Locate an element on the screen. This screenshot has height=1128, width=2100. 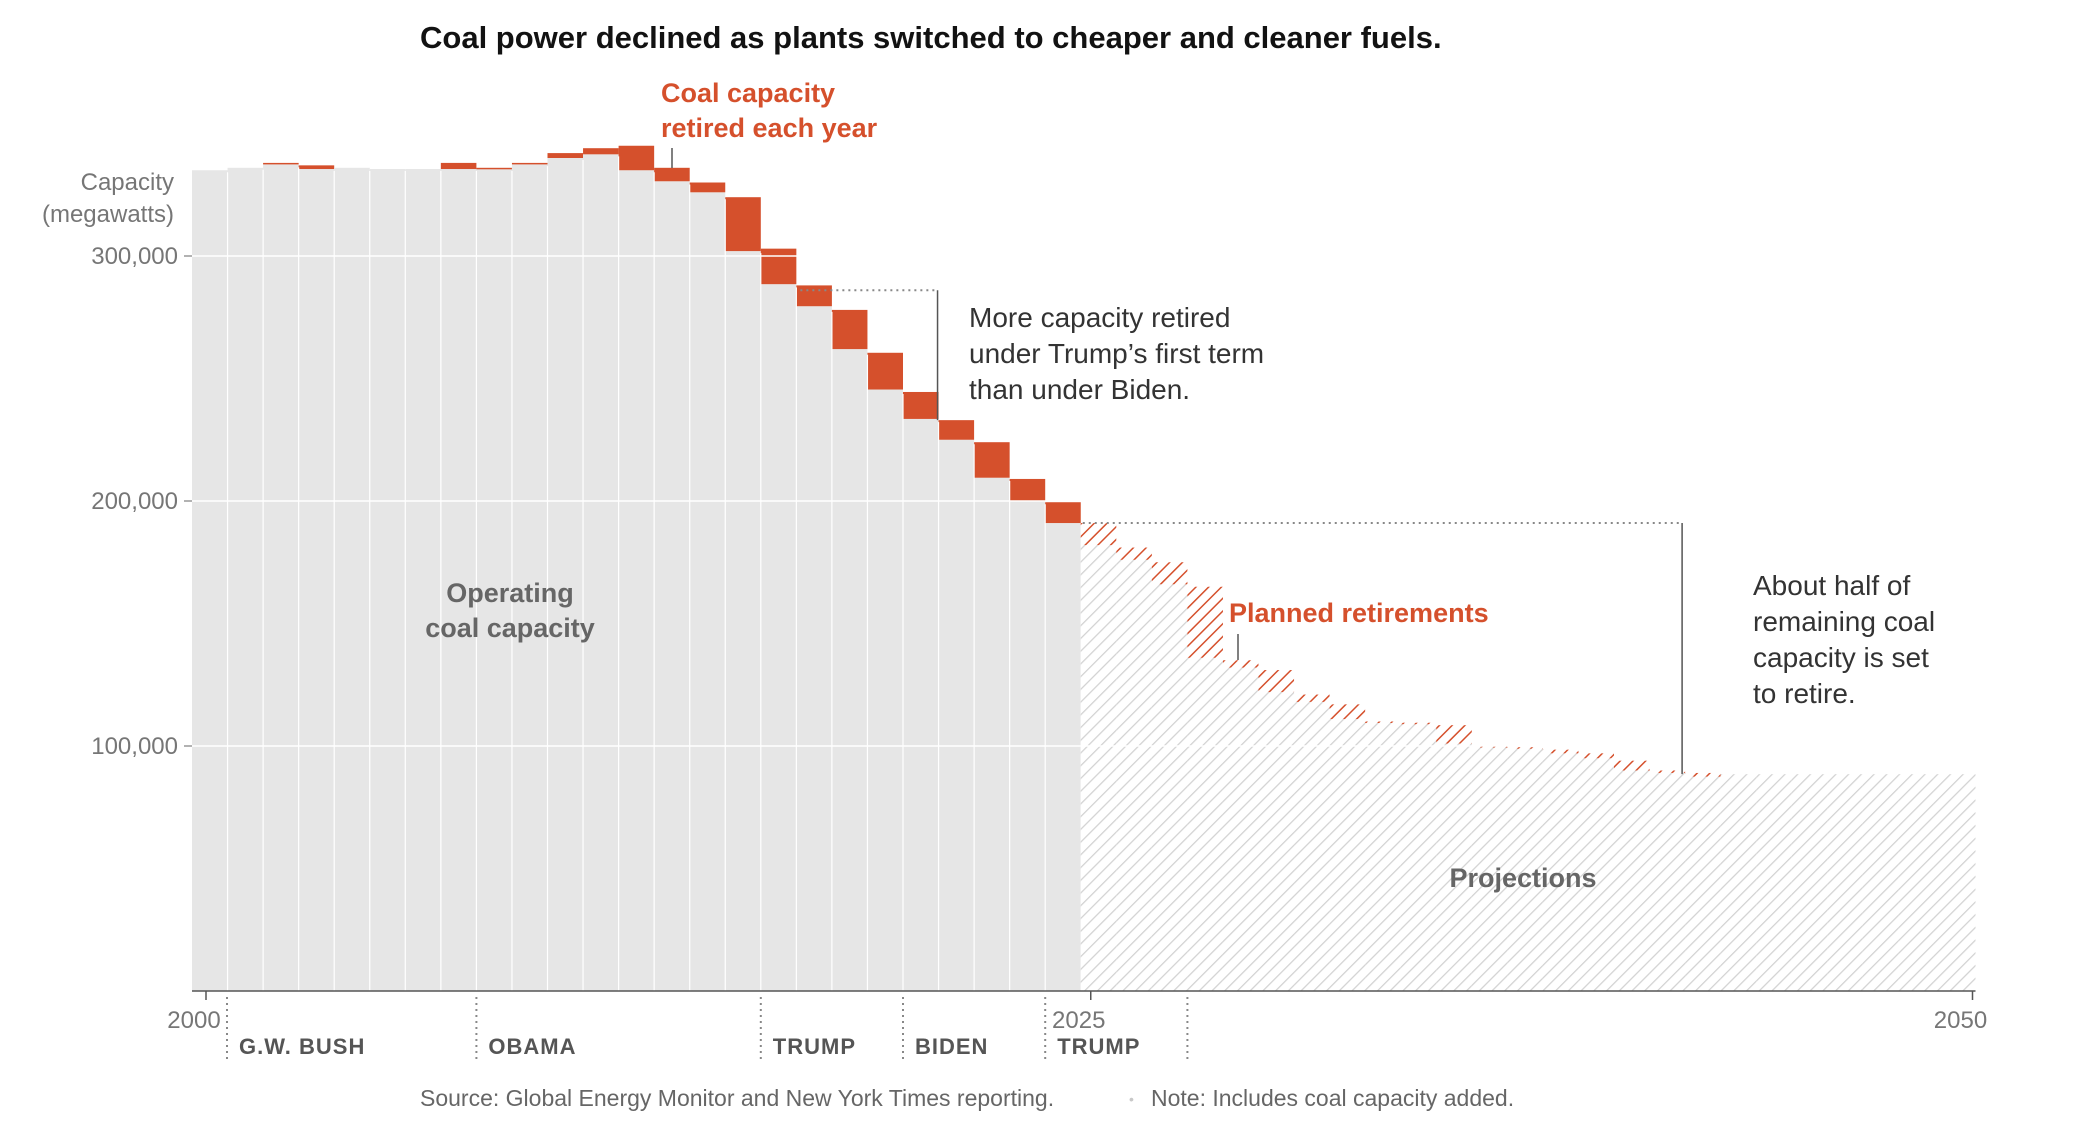
projection-bar-2043 is located at coordinates (1738, 882).